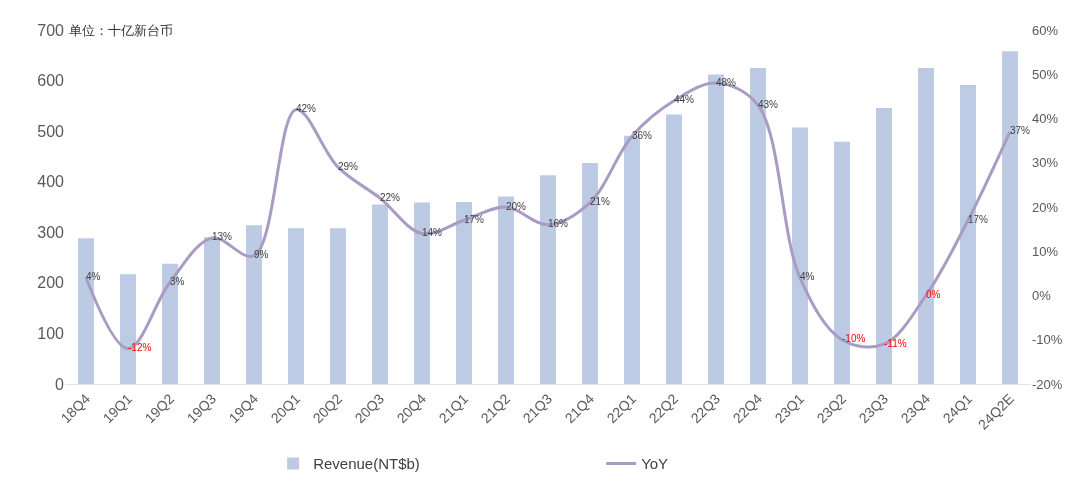 The width and height of the screenshot is (1080, 502). I want to click on data-label: 20%, so click(516, 206).